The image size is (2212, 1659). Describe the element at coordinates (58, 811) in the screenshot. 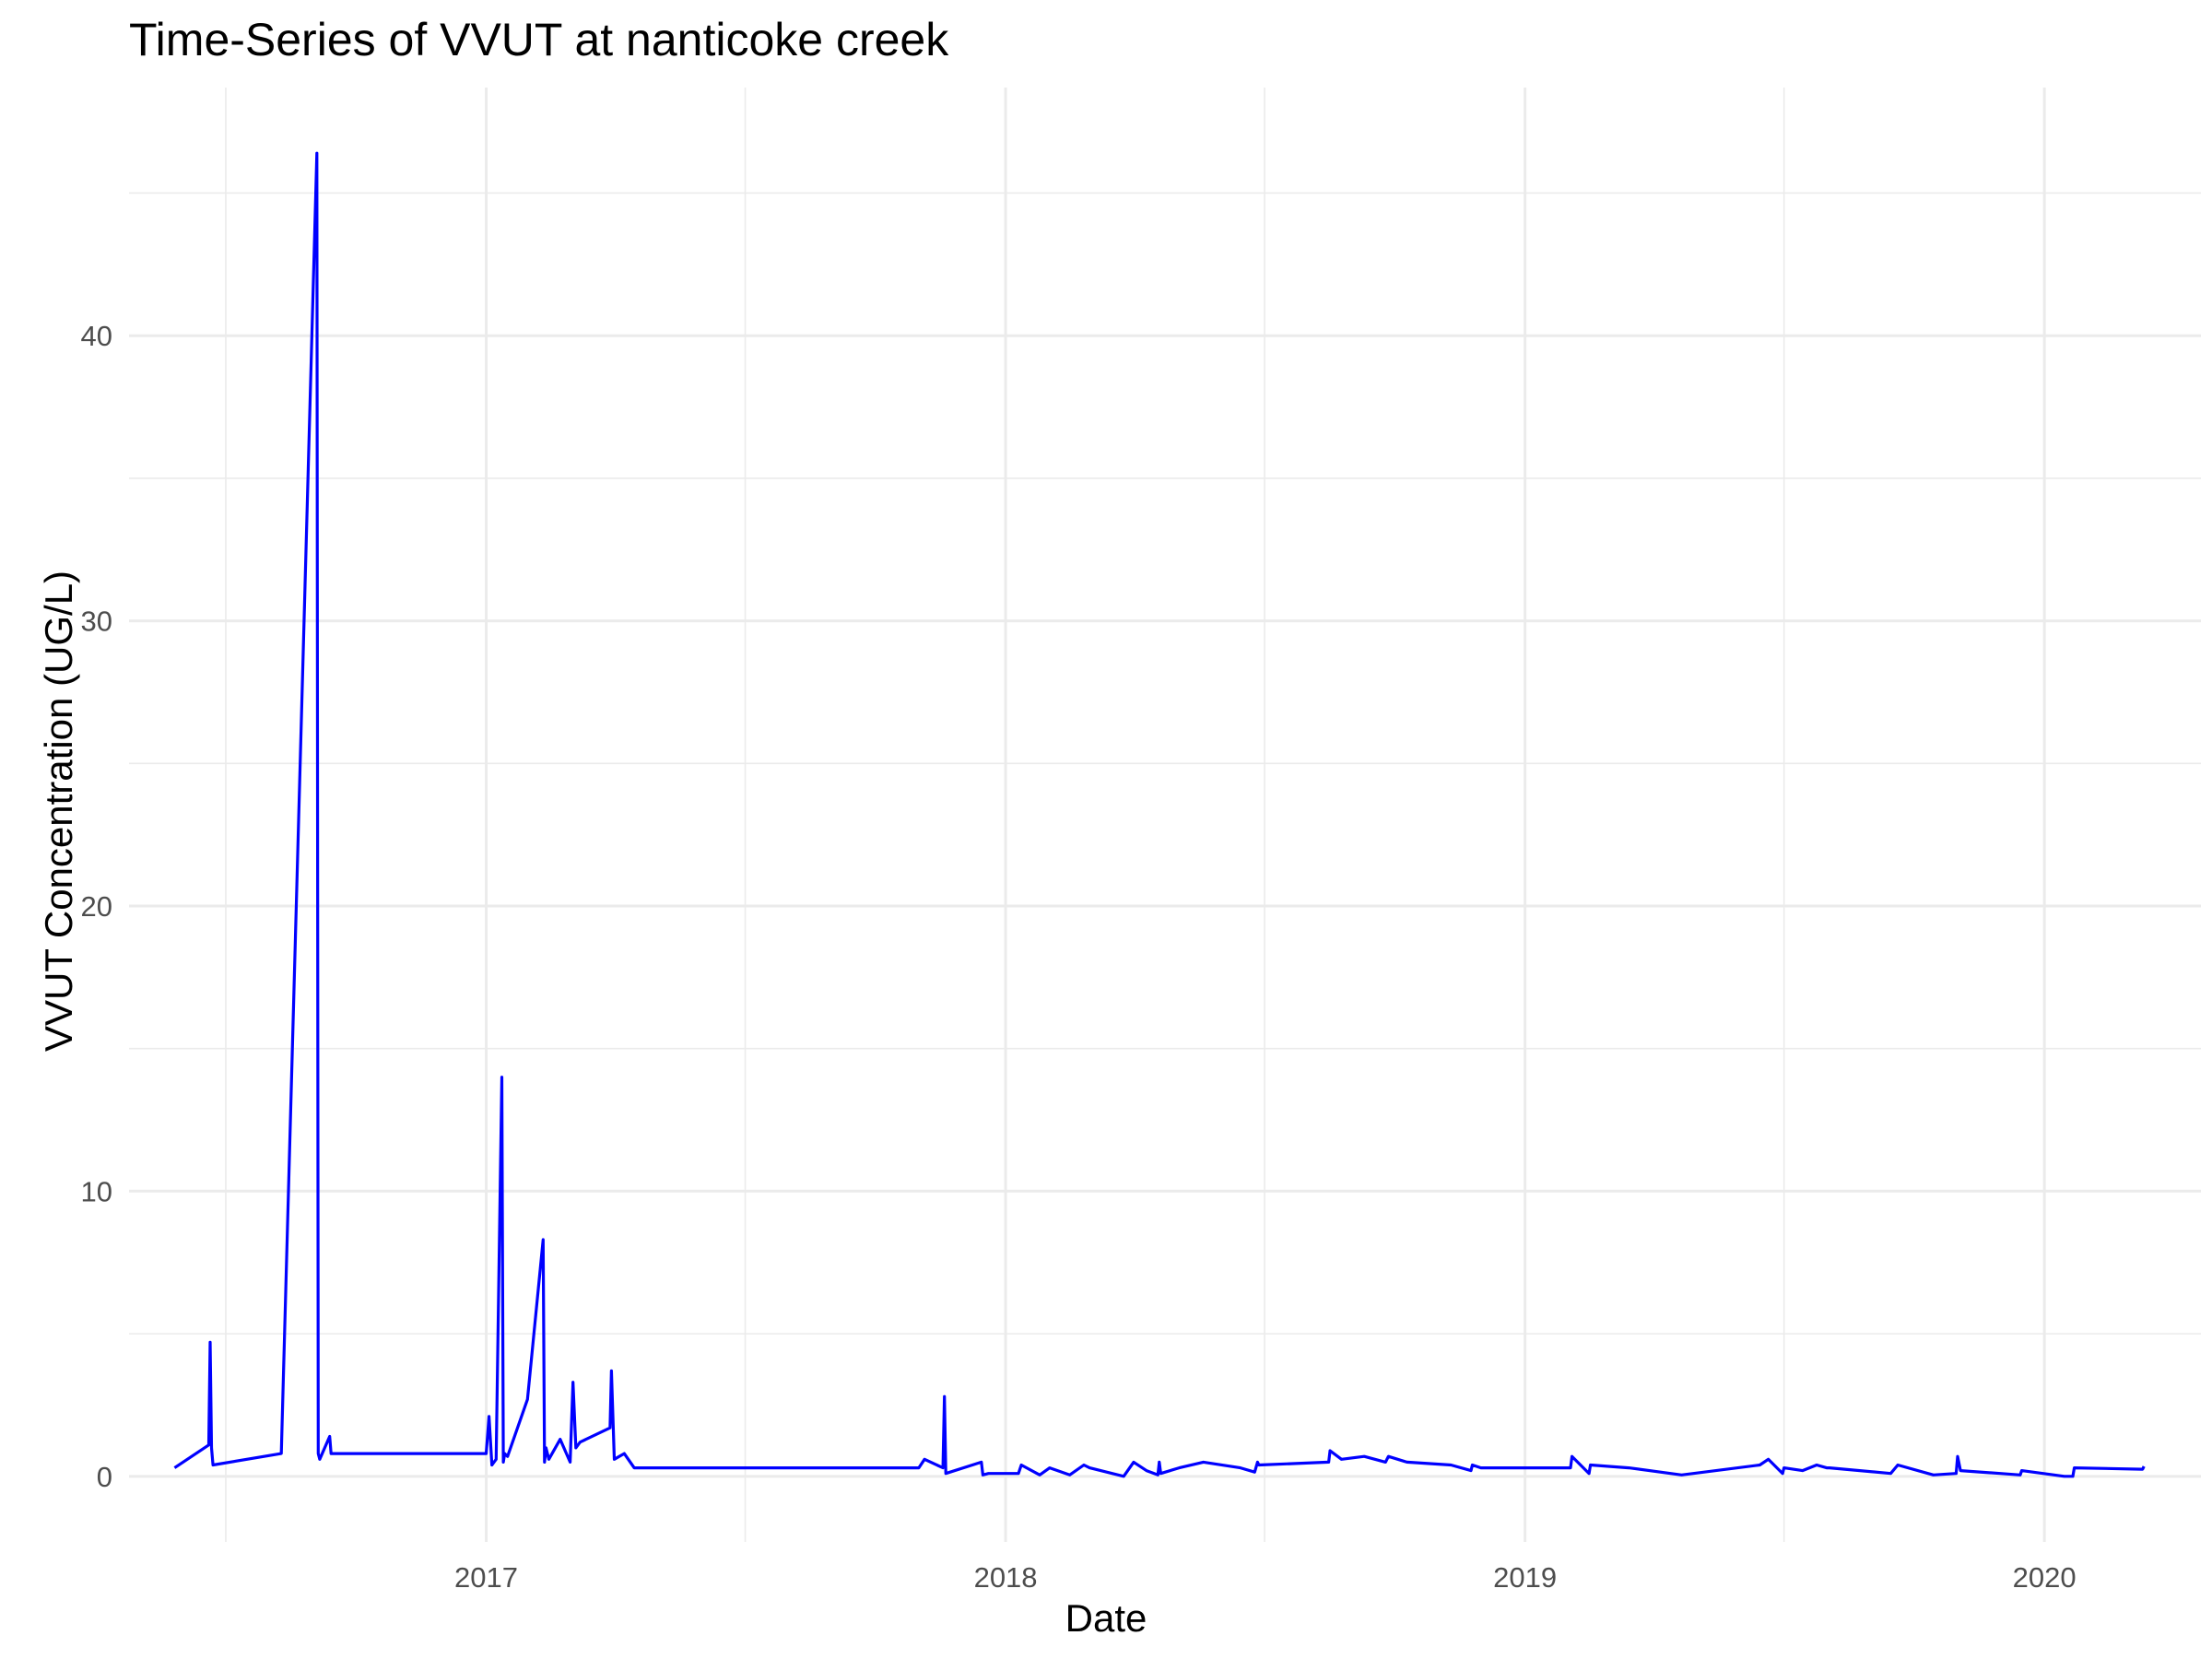

I see `y-axis-label: VVUT Concentration (UG/L)` at that location.